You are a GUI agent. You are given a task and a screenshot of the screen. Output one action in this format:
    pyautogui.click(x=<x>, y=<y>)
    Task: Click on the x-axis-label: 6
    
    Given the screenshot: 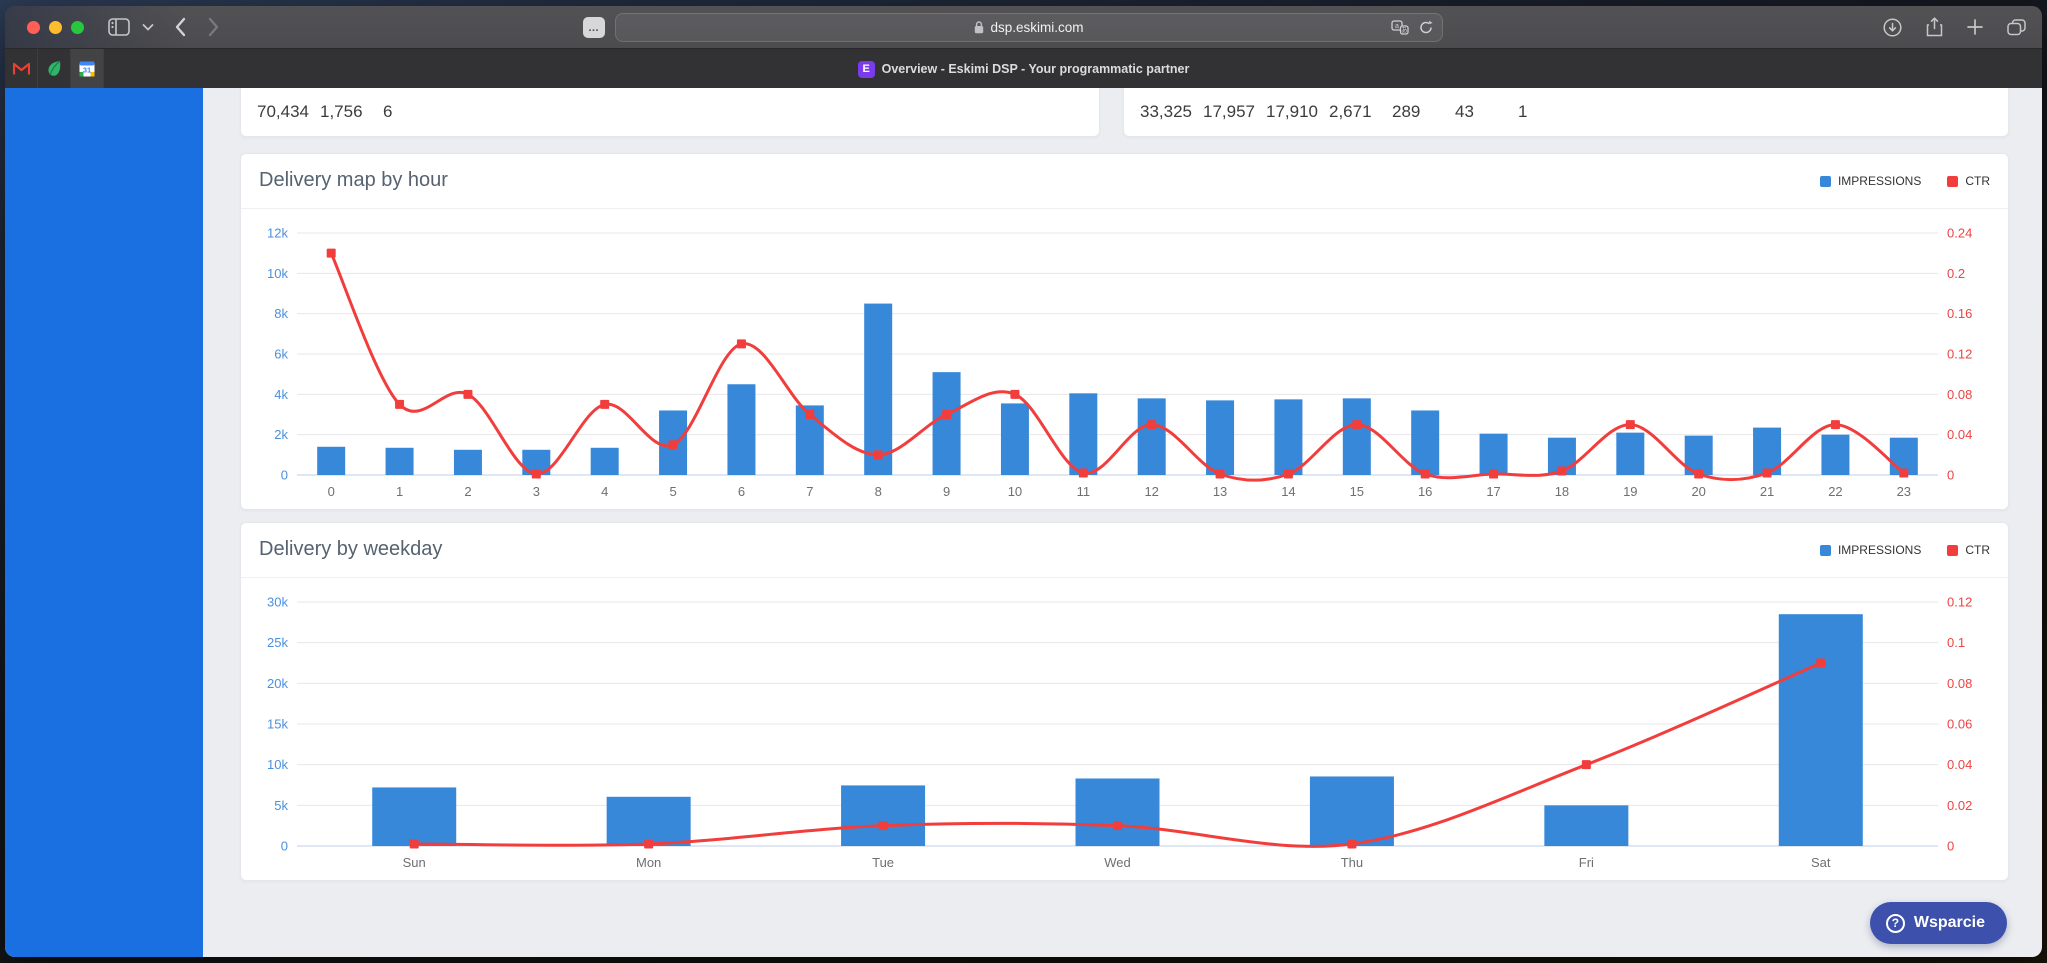 What is the action you would take?
    pyautogui.click(x=741, y=491)
    